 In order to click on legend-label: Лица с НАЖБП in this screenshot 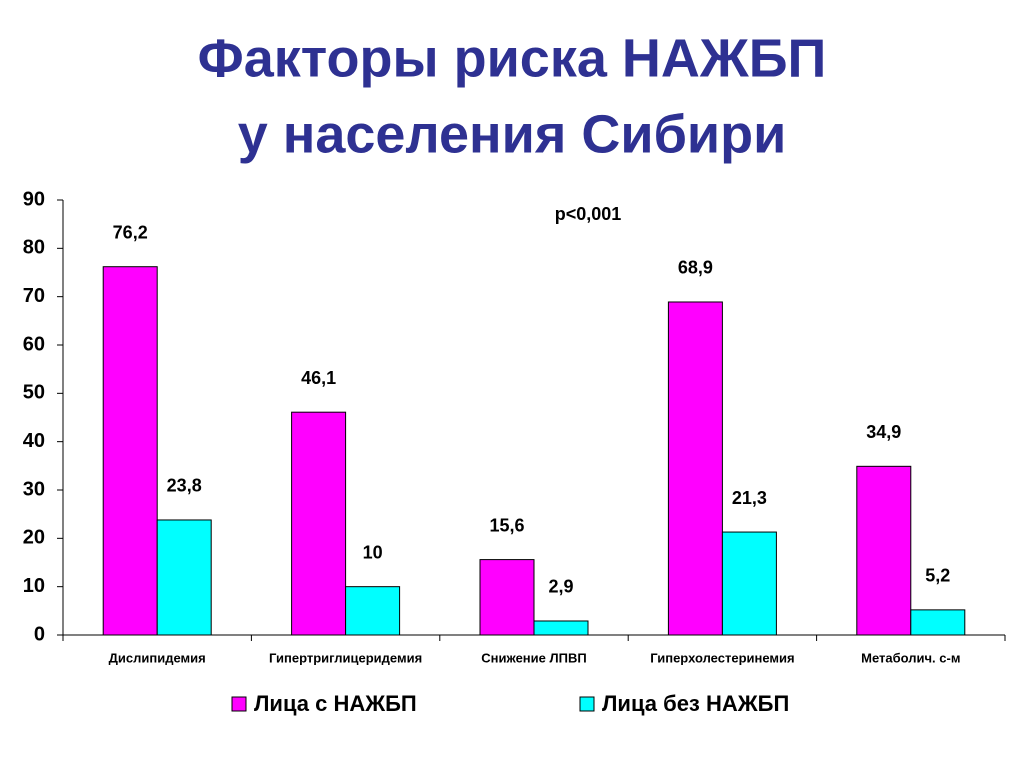, I will do `click(335, 703)`.